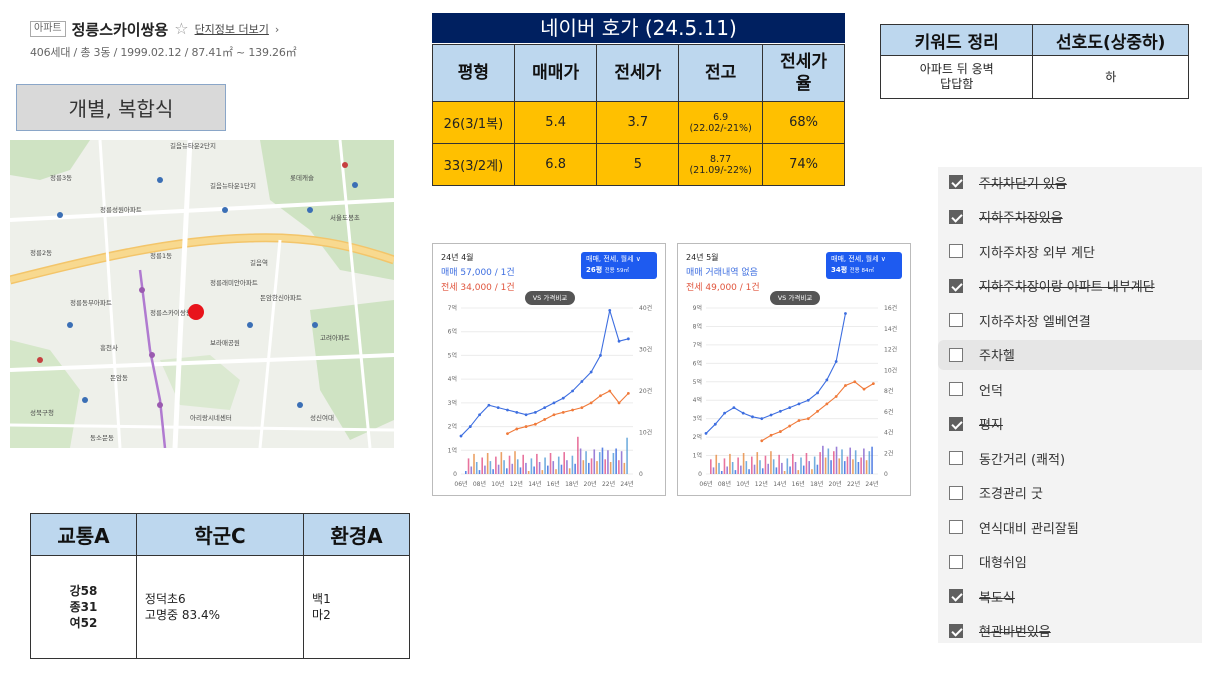 This screenshot has height=684, width=1216. Describe the element at coordinates (702, 257) in the screenshot. I see `chart-date: 24년 5월` at that location.